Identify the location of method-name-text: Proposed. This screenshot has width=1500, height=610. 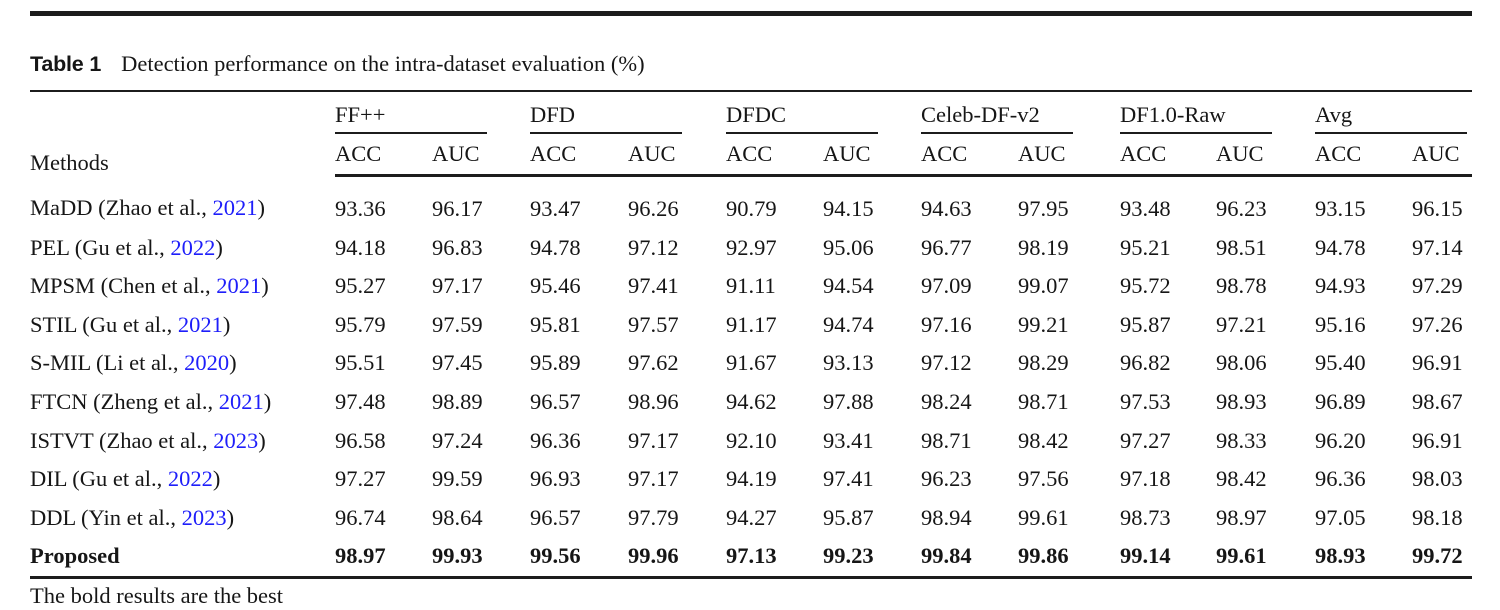
(75, 556).